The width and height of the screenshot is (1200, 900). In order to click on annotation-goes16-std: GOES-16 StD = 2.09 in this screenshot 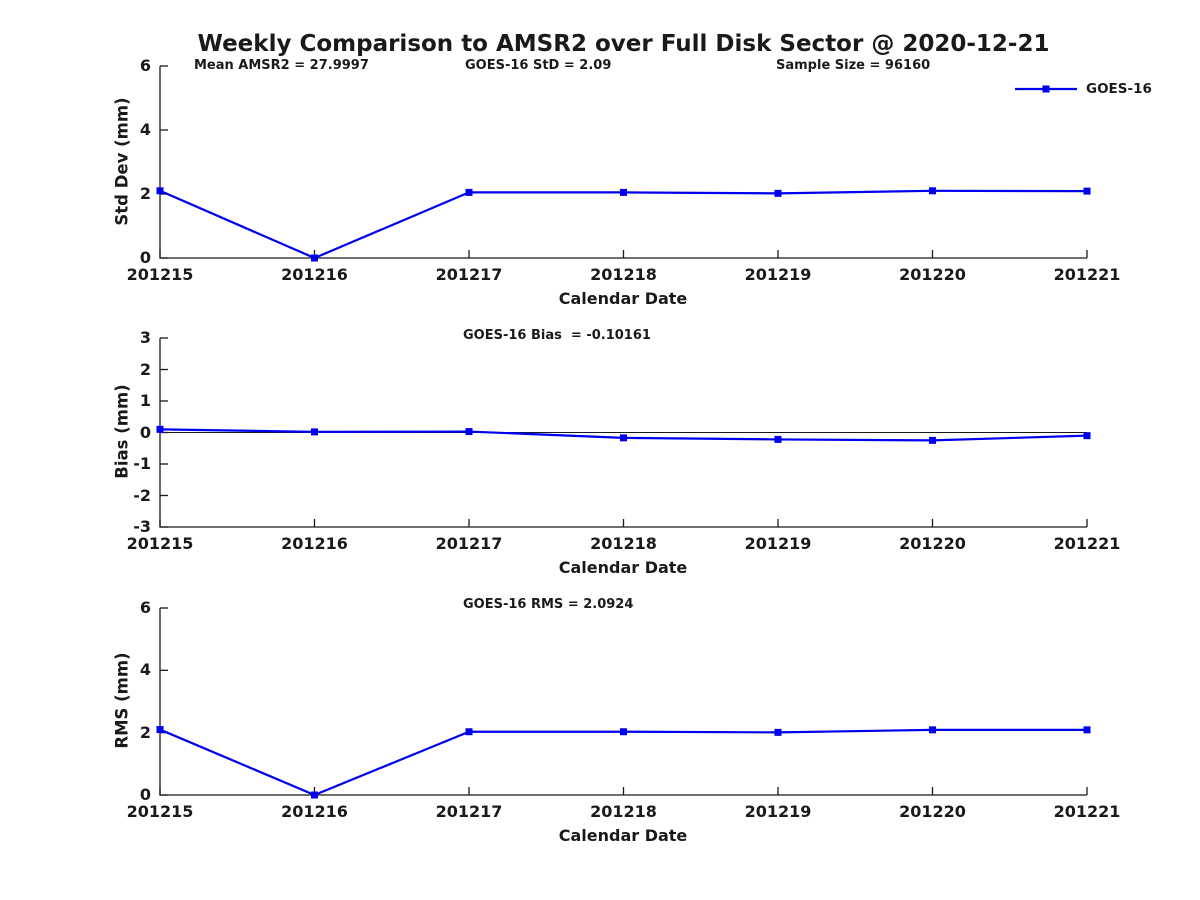, I will do `click(538, 65)`.